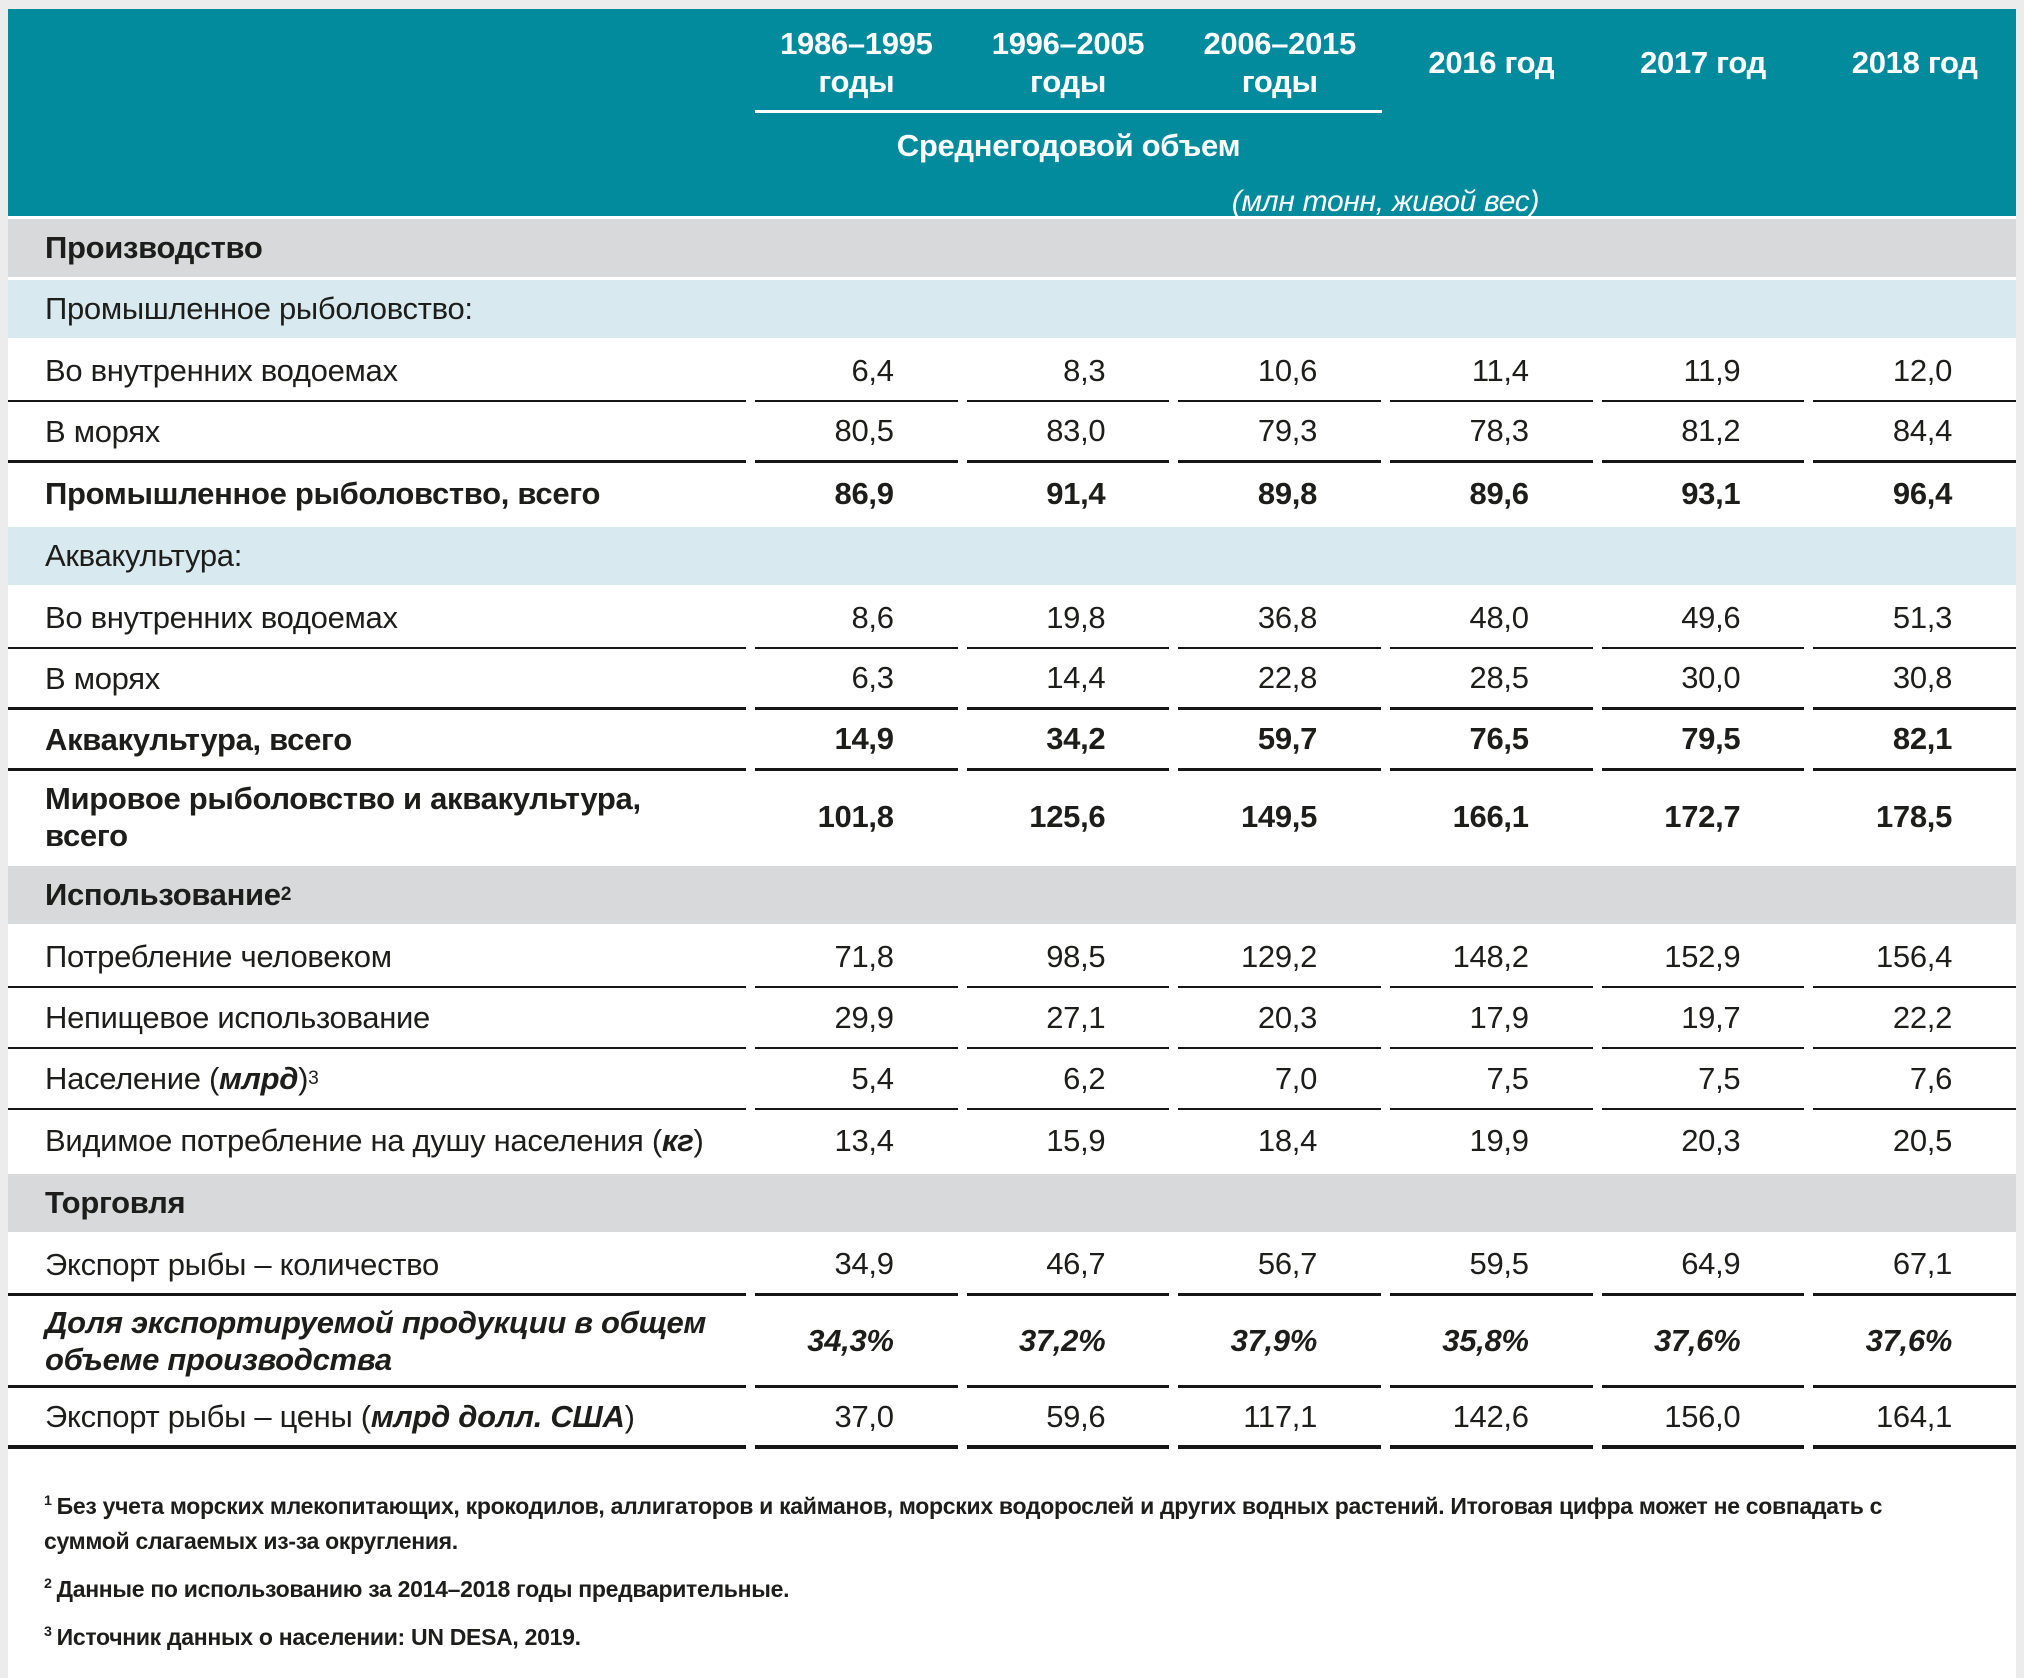 The image size is (2024, 1678). I want to click on footnote-marker: 2, so click(48, 1584).